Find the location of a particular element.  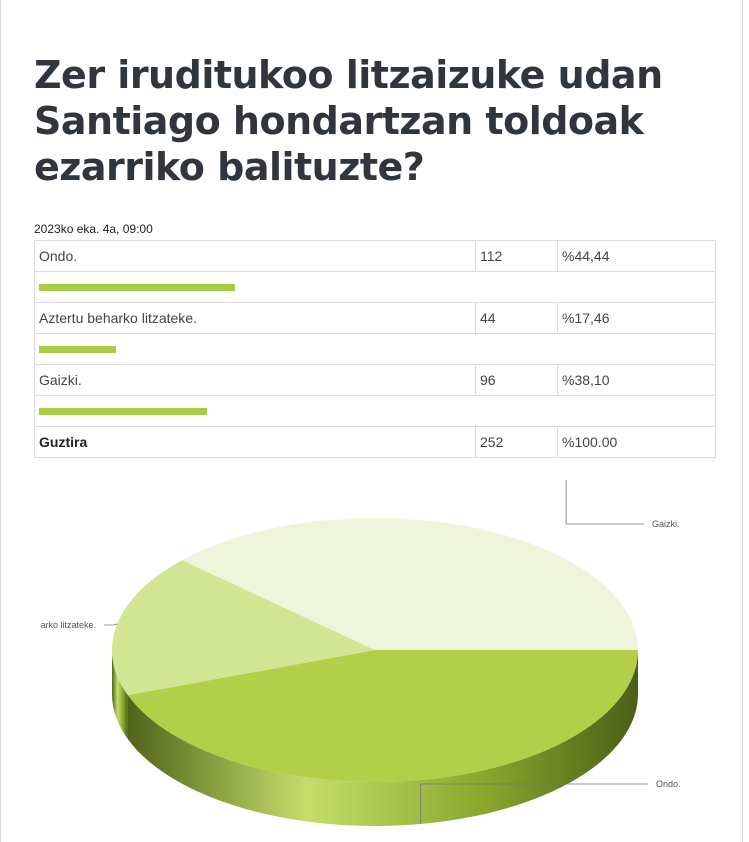

option-label: Aztertu beharko litzateke. is located at coordinates (255, 318).